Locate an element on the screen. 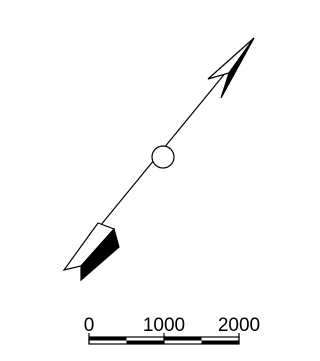  scale-label-2000: 2000 is located at coordinates (239, 325).